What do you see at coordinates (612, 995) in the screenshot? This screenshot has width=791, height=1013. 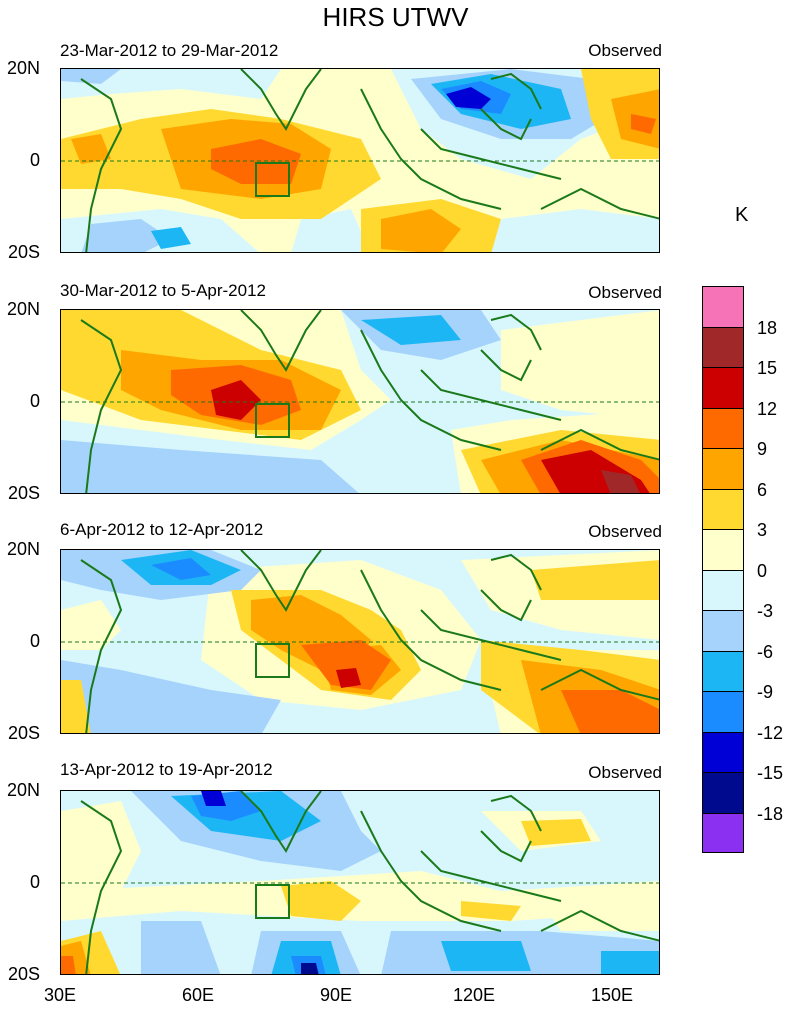 I see `xlabel-150e: 150E` at bounding box center [612, 995].